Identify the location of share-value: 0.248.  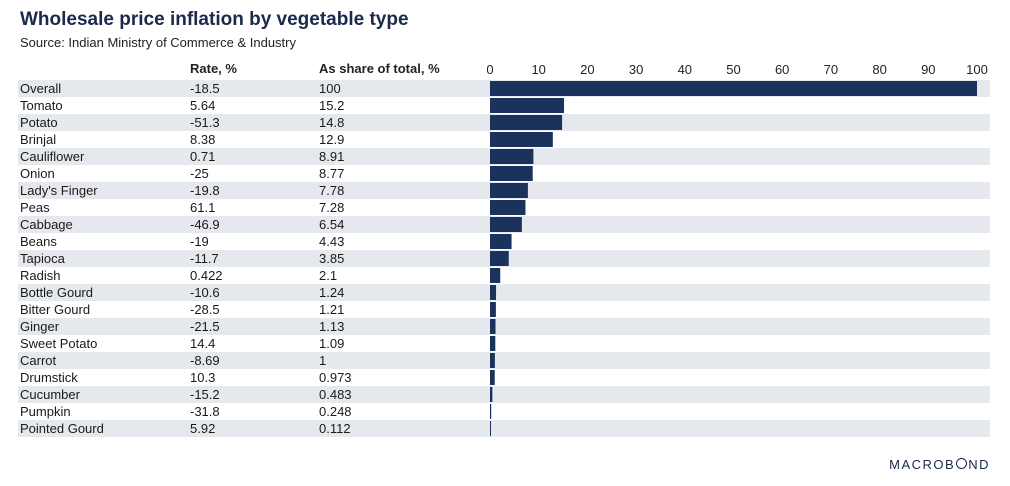
(335, 411).